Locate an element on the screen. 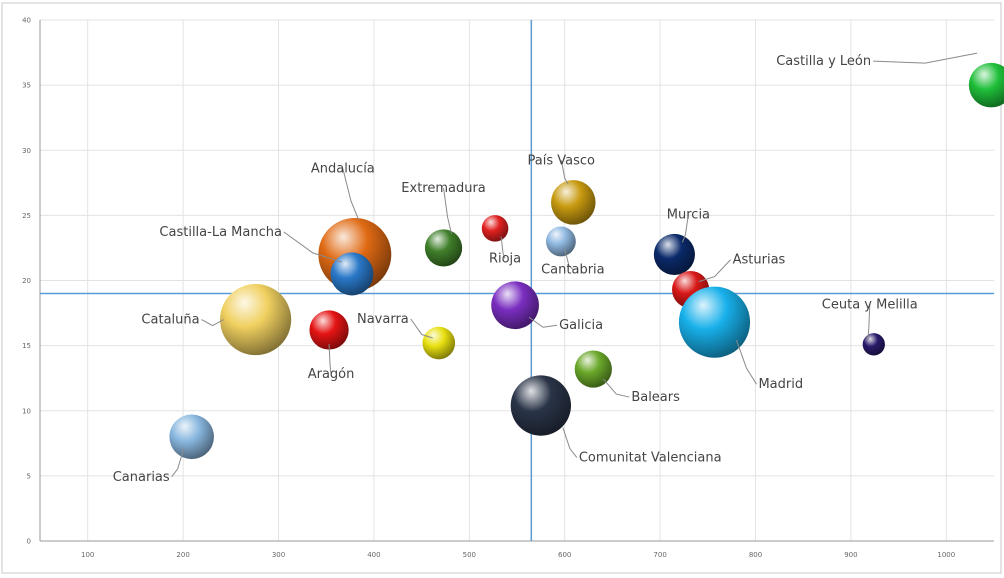 Image resolution: width=1004 pixels, height=578 pixels. y-tick-label: 30 is located at coordinates (26, 151).